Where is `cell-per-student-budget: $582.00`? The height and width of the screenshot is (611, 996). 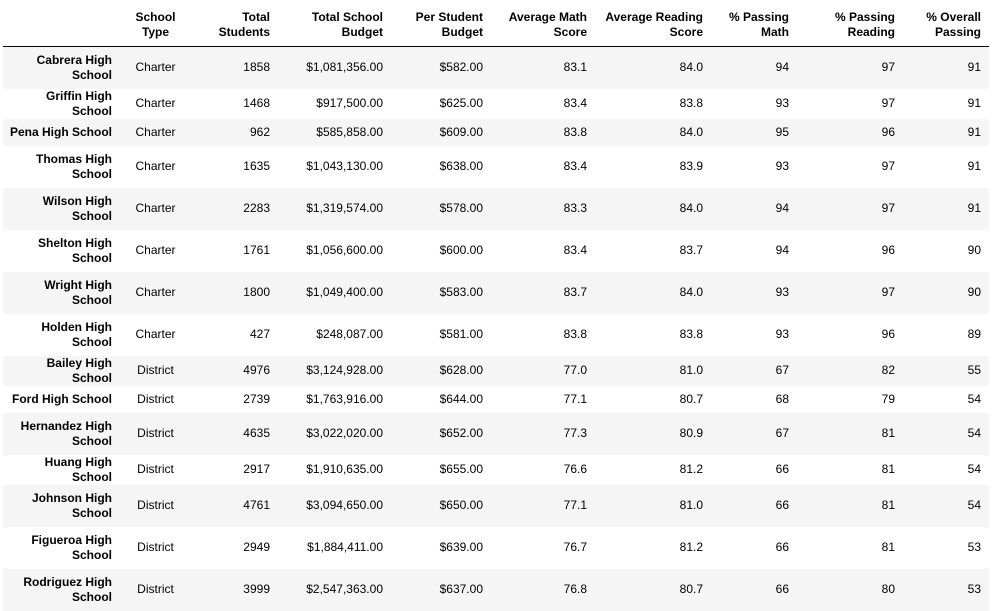
cell-per-student-budget: $582.00 is located at coordinates (461, 67).